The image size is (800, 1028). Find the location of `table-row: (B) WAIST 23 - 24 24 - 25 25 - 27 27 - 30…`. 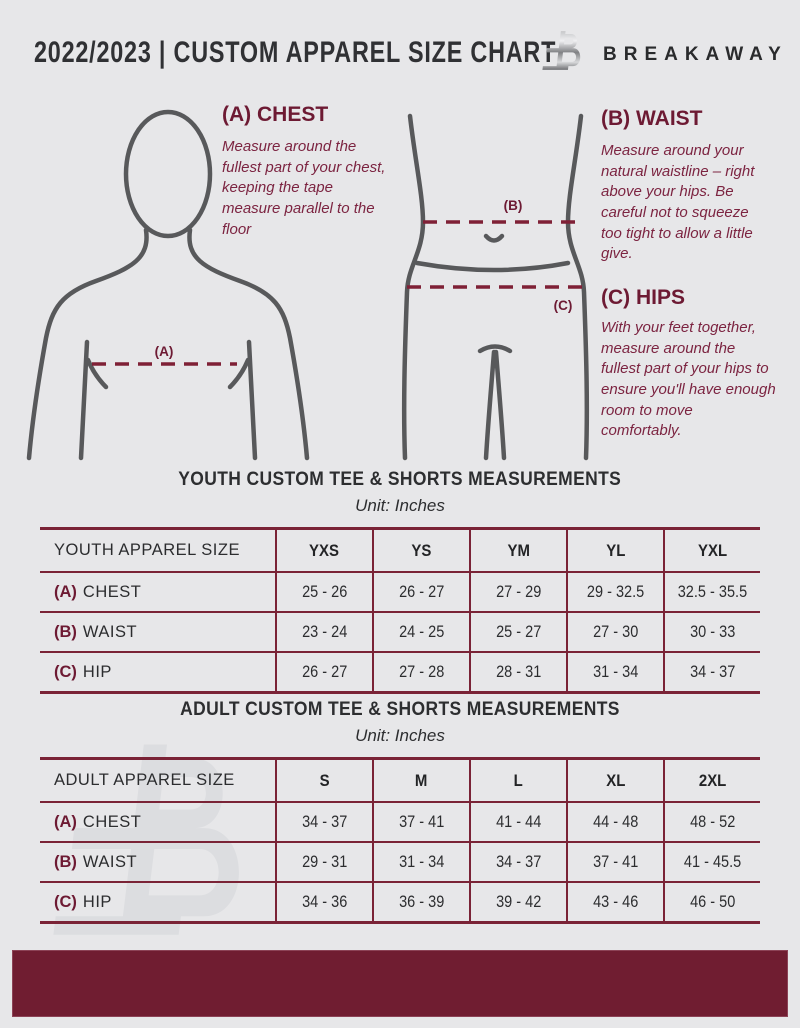

table-row: (B) WAIST 23 - 24 24 - 25 25 - 27 27 - 30… is located at coordinates (400, 631).